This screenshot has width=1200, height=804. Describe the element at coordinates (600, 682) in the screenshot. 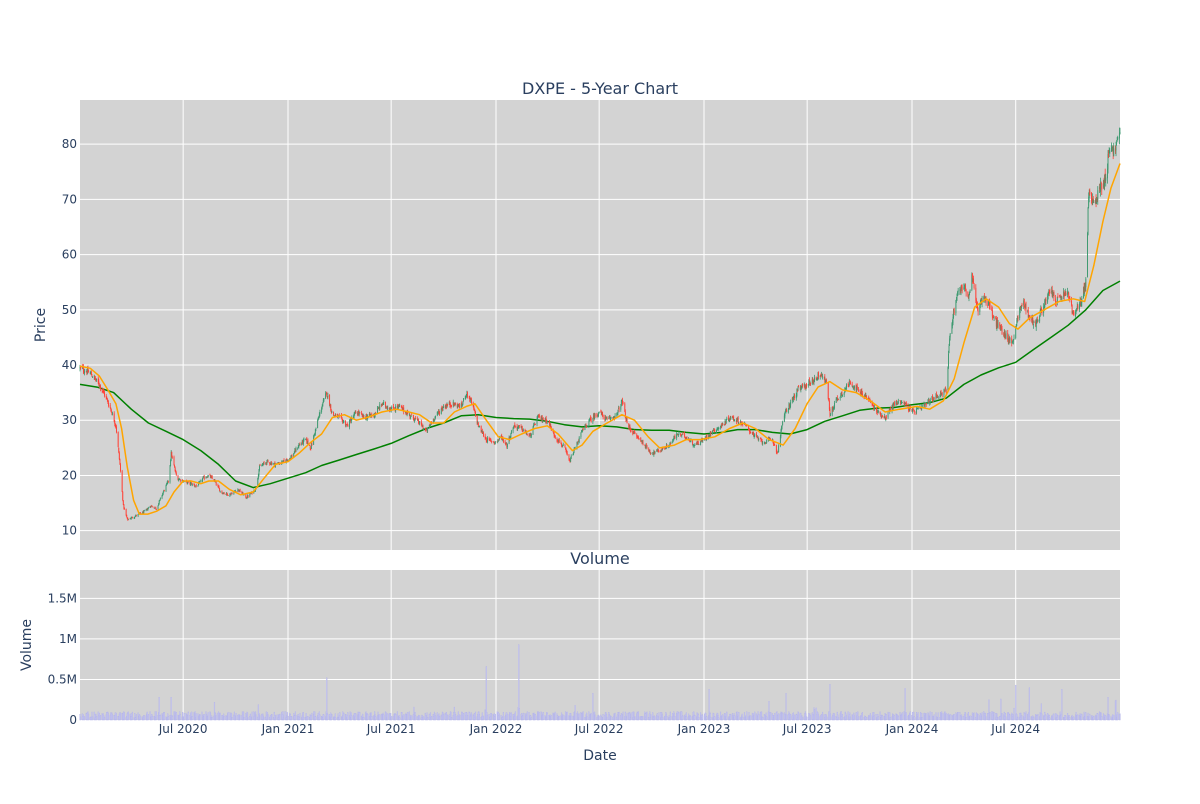

I see `volume-bars-layer` at that location.